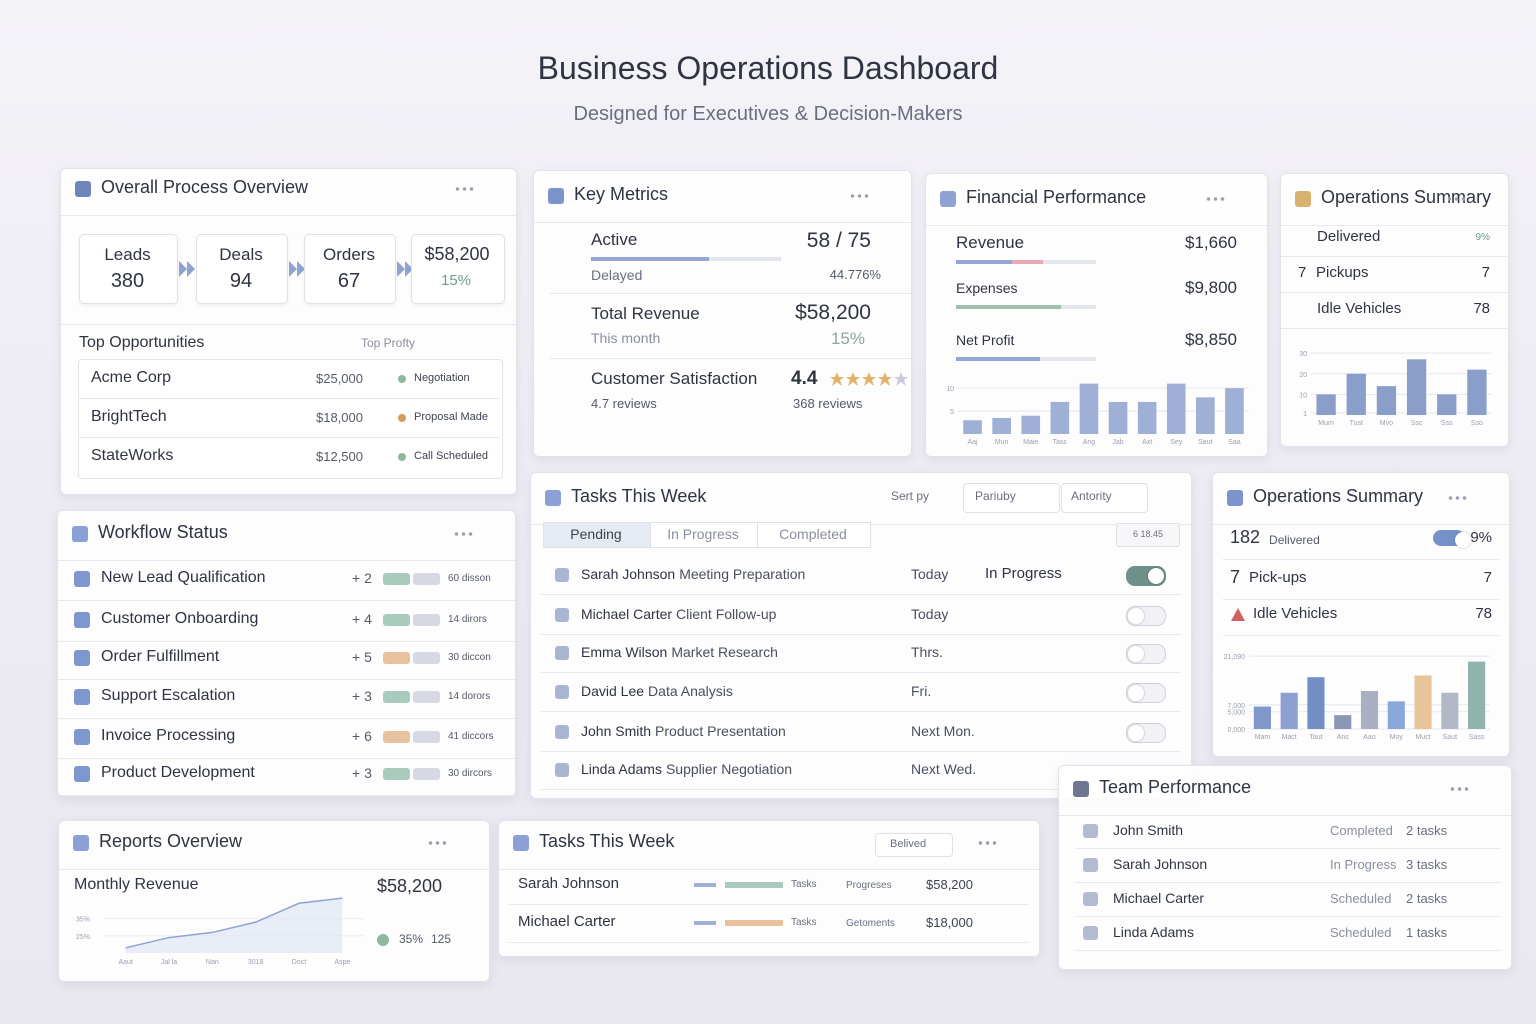  I want to click on y-tick-label: 21,090, so click(1235, 657).